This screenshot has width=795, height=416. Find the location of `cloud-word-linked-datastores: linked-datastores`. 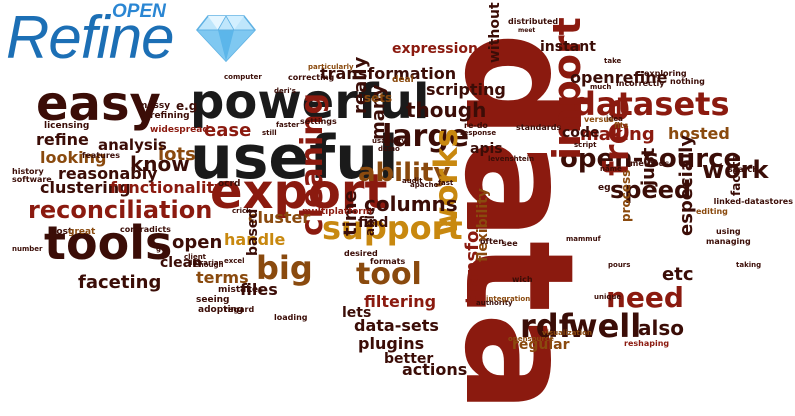

cloud-word-linked-datastores: linked-datastores is located at coordinates (753, 201).